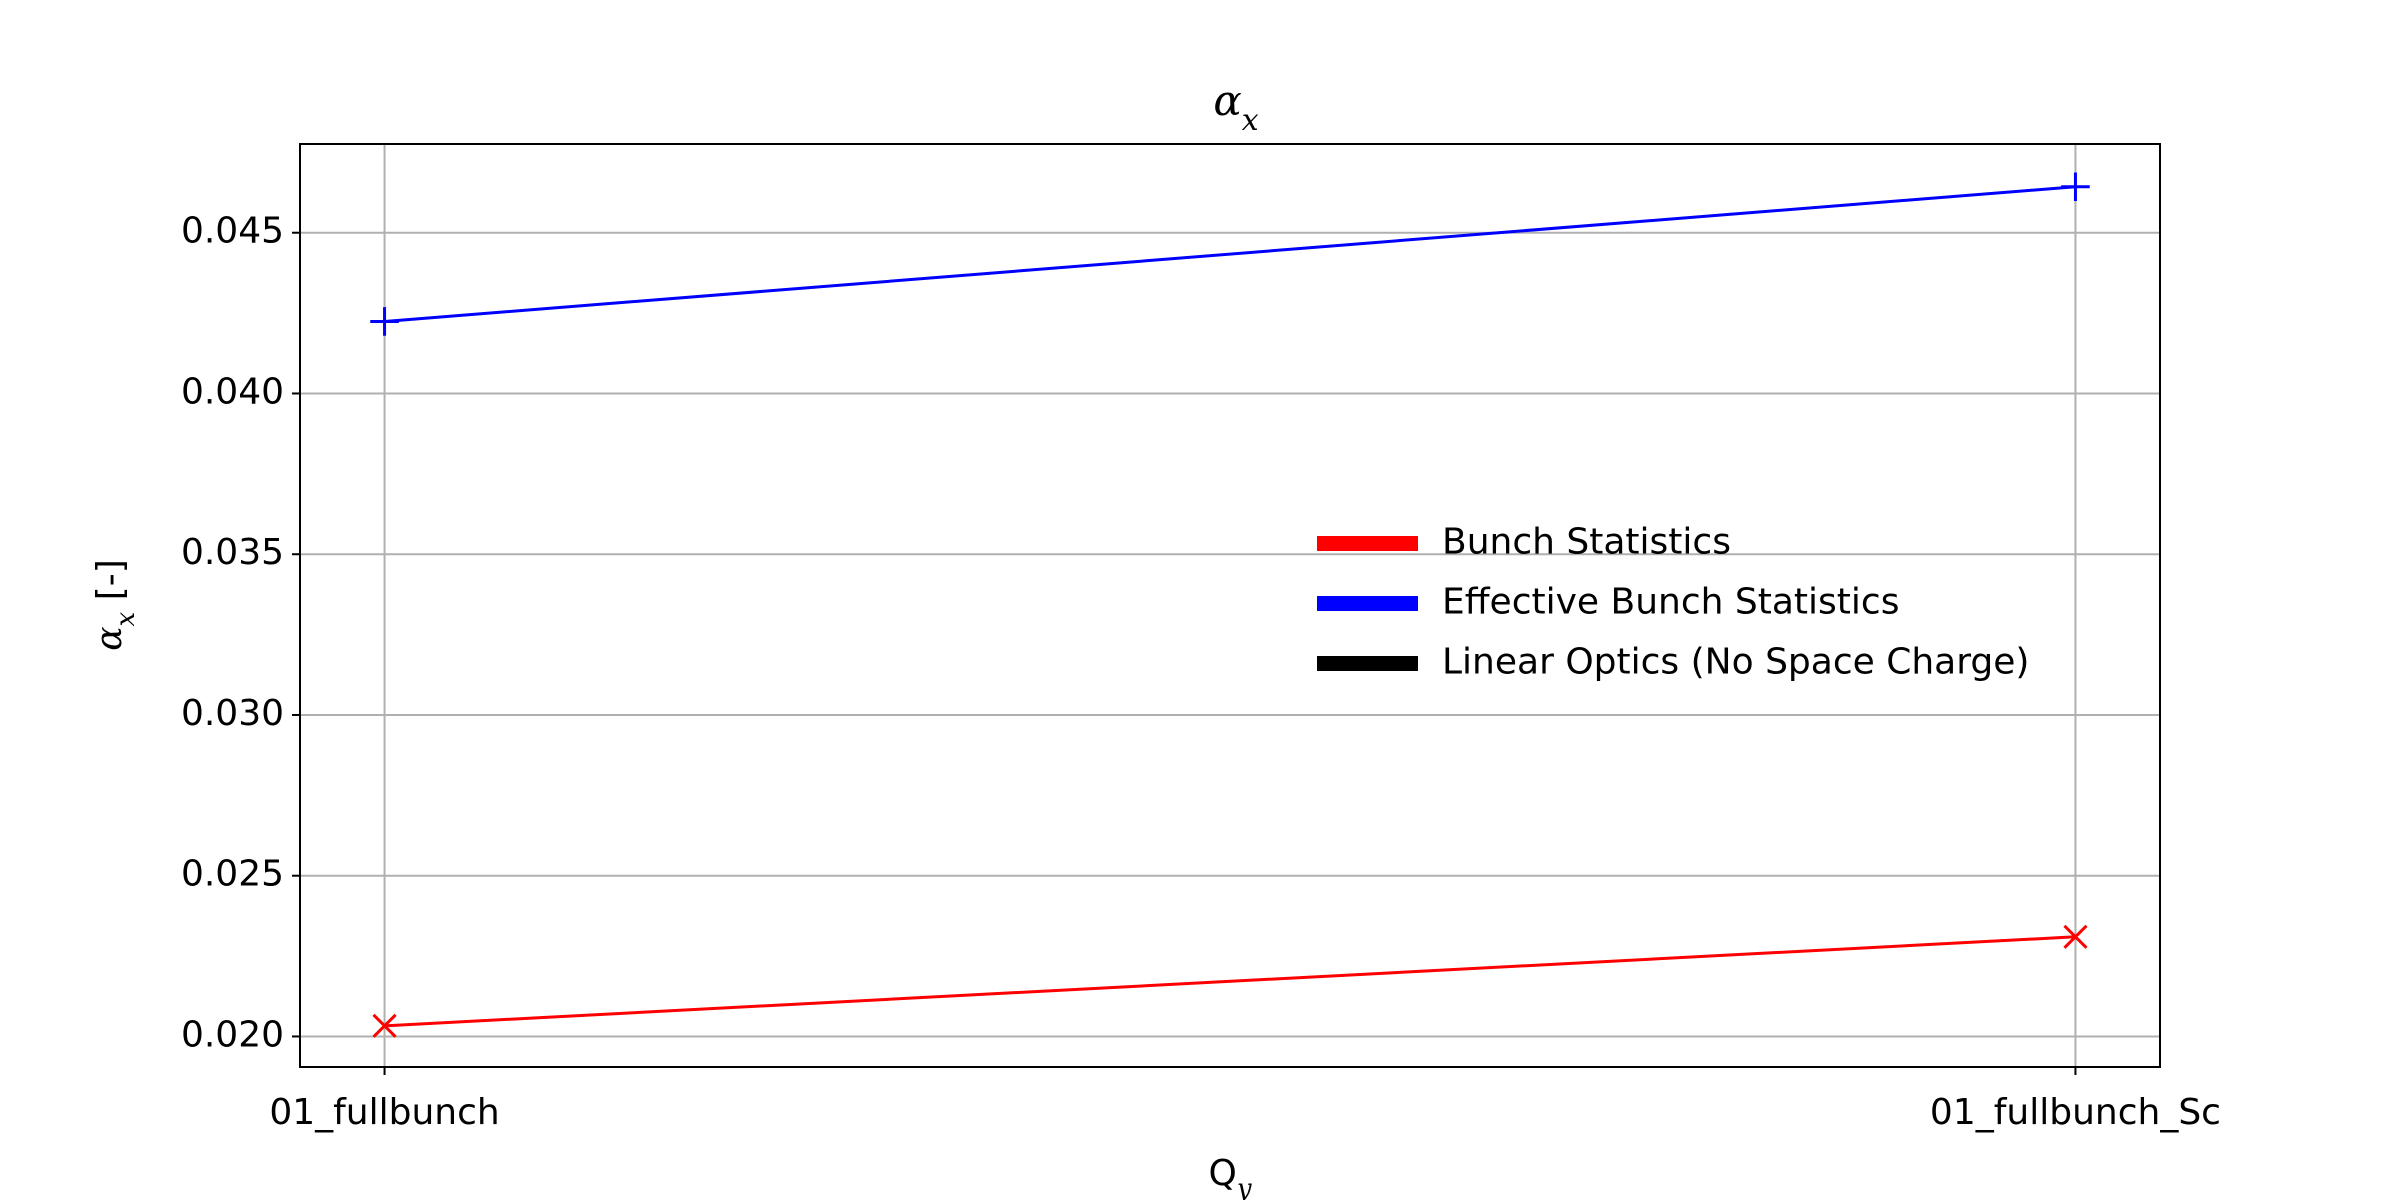  What do you see at coordinates (232, 874) in the screenshot?
I see `y-tick-label: 0.025` at bounding box center [232, 874].